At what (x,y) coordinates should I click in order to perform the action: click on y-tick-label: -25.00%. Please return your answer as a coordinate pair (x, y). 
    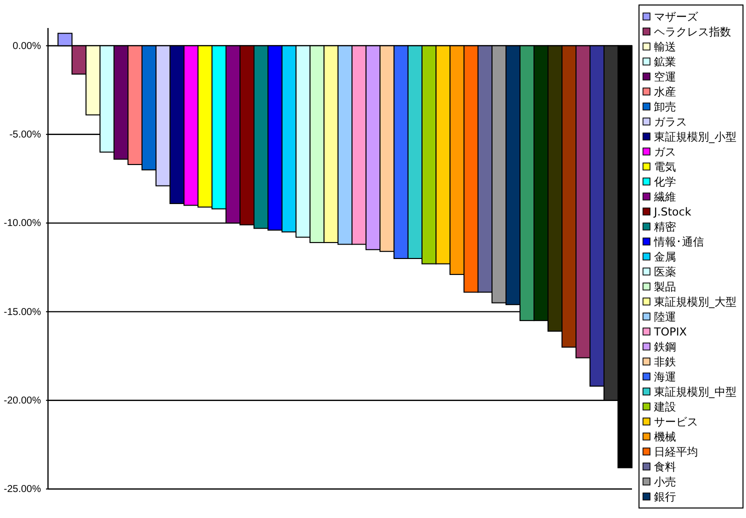
    Looking at the image, I should click on (23, 490).